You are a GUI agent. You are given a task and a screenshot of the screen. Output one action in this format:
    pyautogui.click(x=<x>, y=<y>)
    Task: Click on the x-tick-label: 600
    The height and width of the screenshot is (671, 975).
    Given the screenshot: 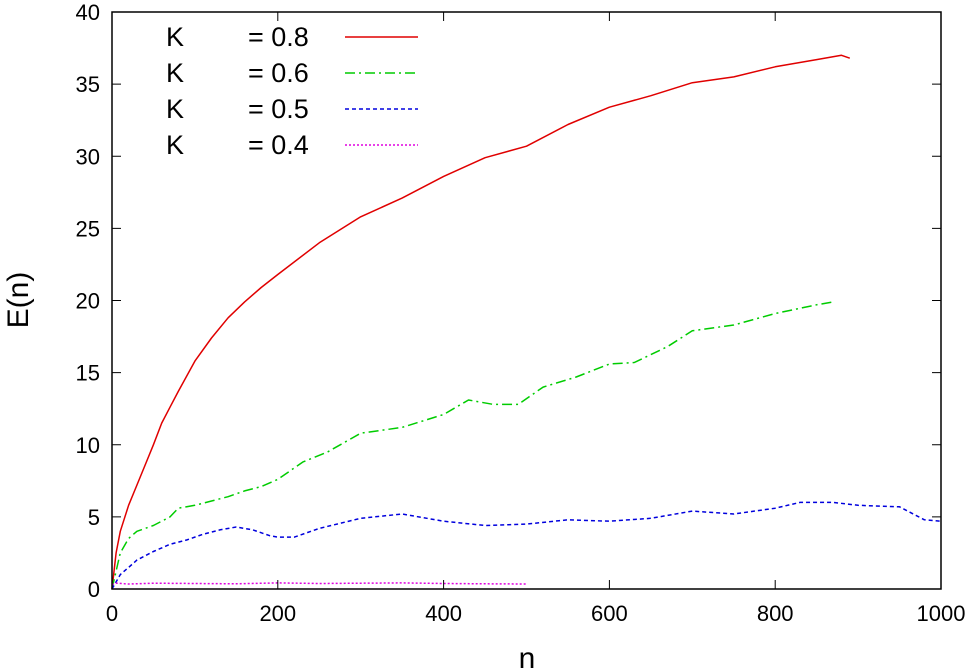 What is the action you would take?
    pyautogui.click(x=609, y=613)
    